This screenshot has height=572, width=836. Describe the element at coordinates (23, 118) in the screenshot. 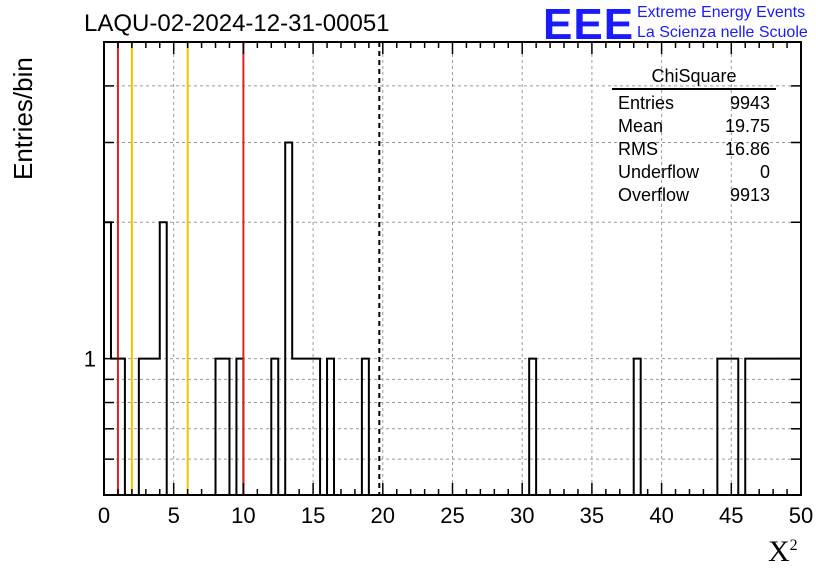

I see `y-axis-label: Entries/bin` at that location.